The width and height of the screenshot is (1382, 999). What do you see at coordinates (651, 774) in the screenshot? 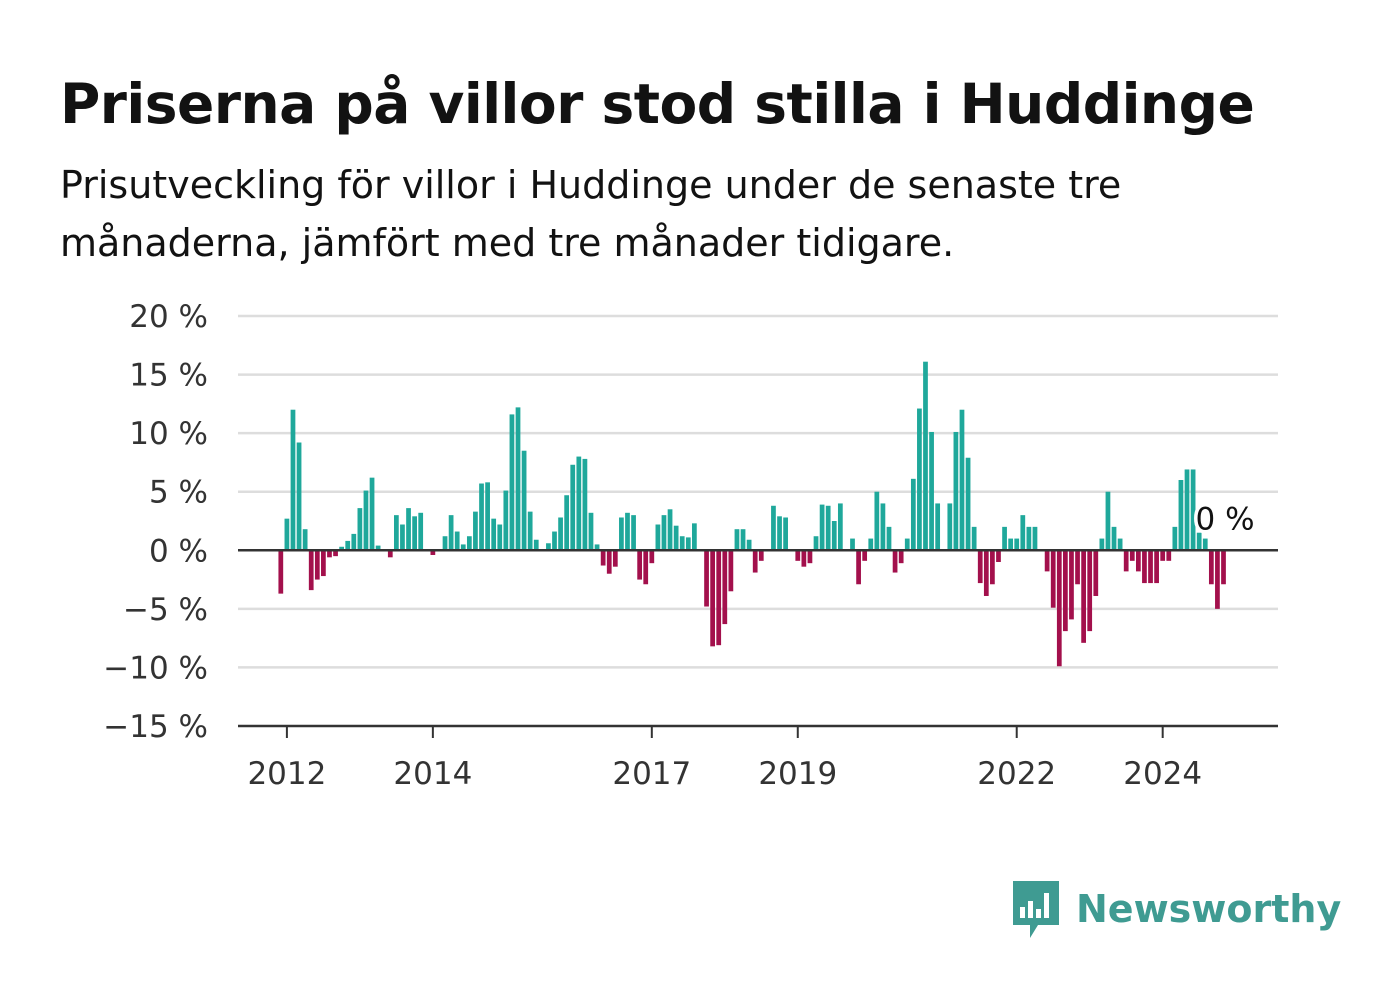
I see `x-tick-label: 2017` at bounding box center [651, 774].